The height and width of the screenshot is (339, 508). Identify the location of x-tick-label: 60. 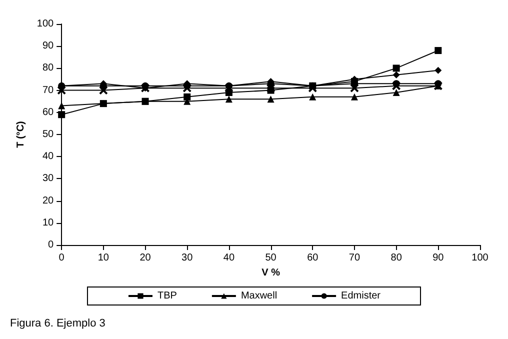
(313, 258).